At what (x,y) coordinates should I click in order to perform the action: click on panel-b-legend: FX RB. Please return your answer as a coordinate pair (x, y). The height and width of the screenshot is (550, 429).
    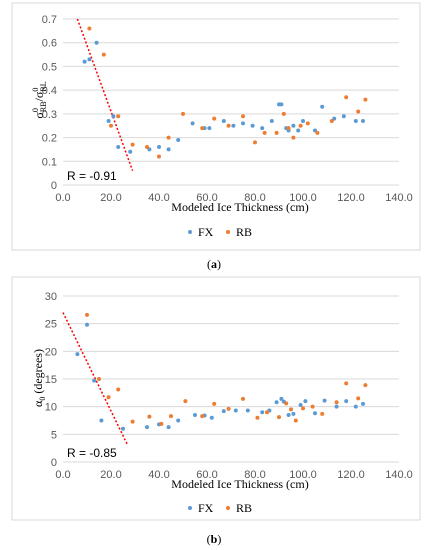
    Looking at the image, I should click on (220, 508).